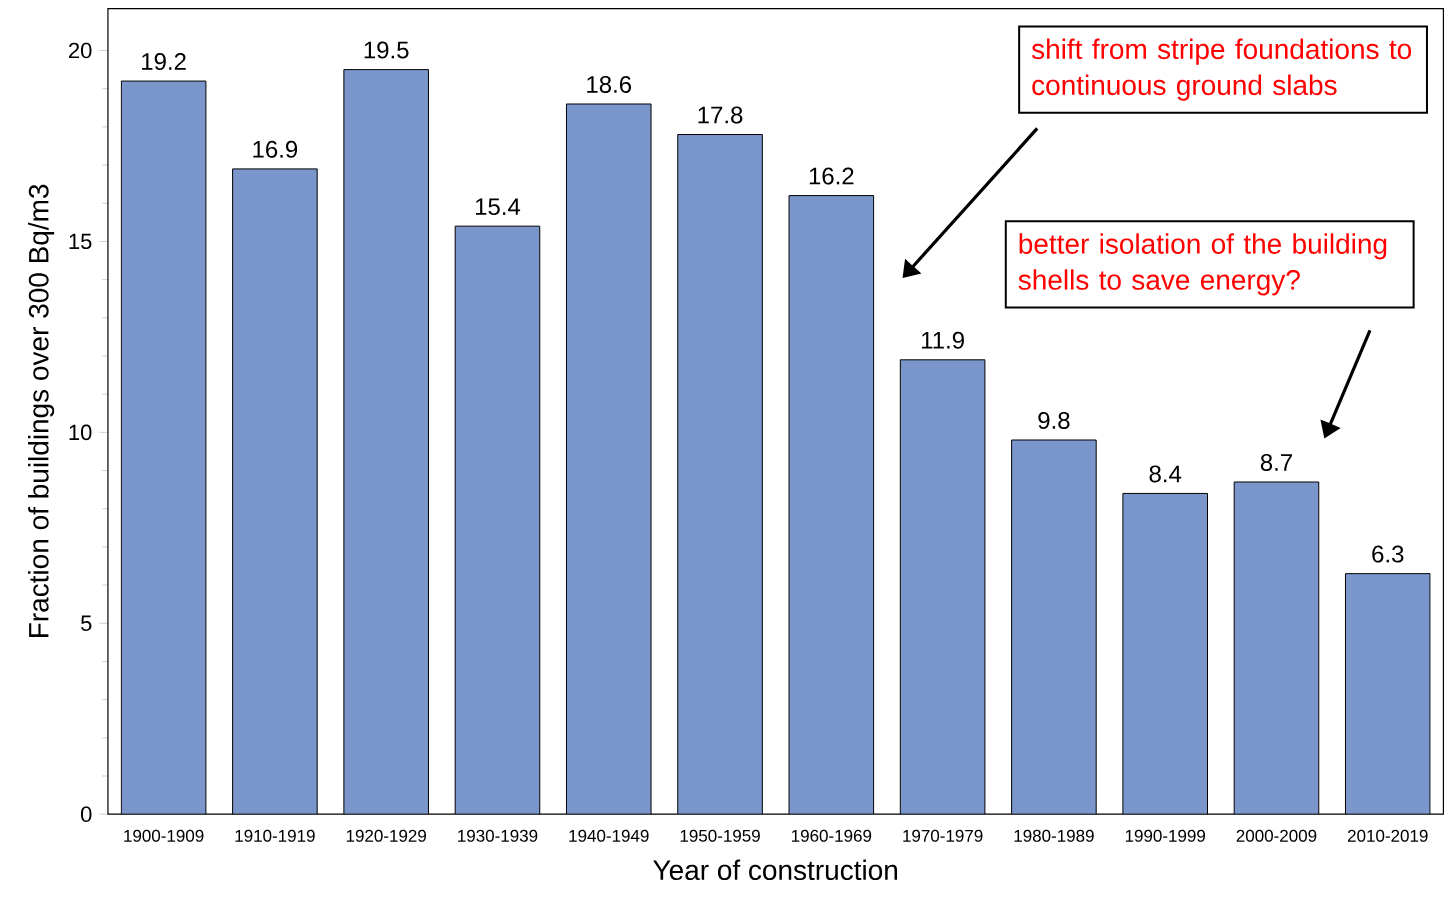 This screenshot has height=898, width=1444. What do you see at coordinates (1054, 420) in the screenshot?
I see `data-label: 9.8` at bounding box center [1054, 420].